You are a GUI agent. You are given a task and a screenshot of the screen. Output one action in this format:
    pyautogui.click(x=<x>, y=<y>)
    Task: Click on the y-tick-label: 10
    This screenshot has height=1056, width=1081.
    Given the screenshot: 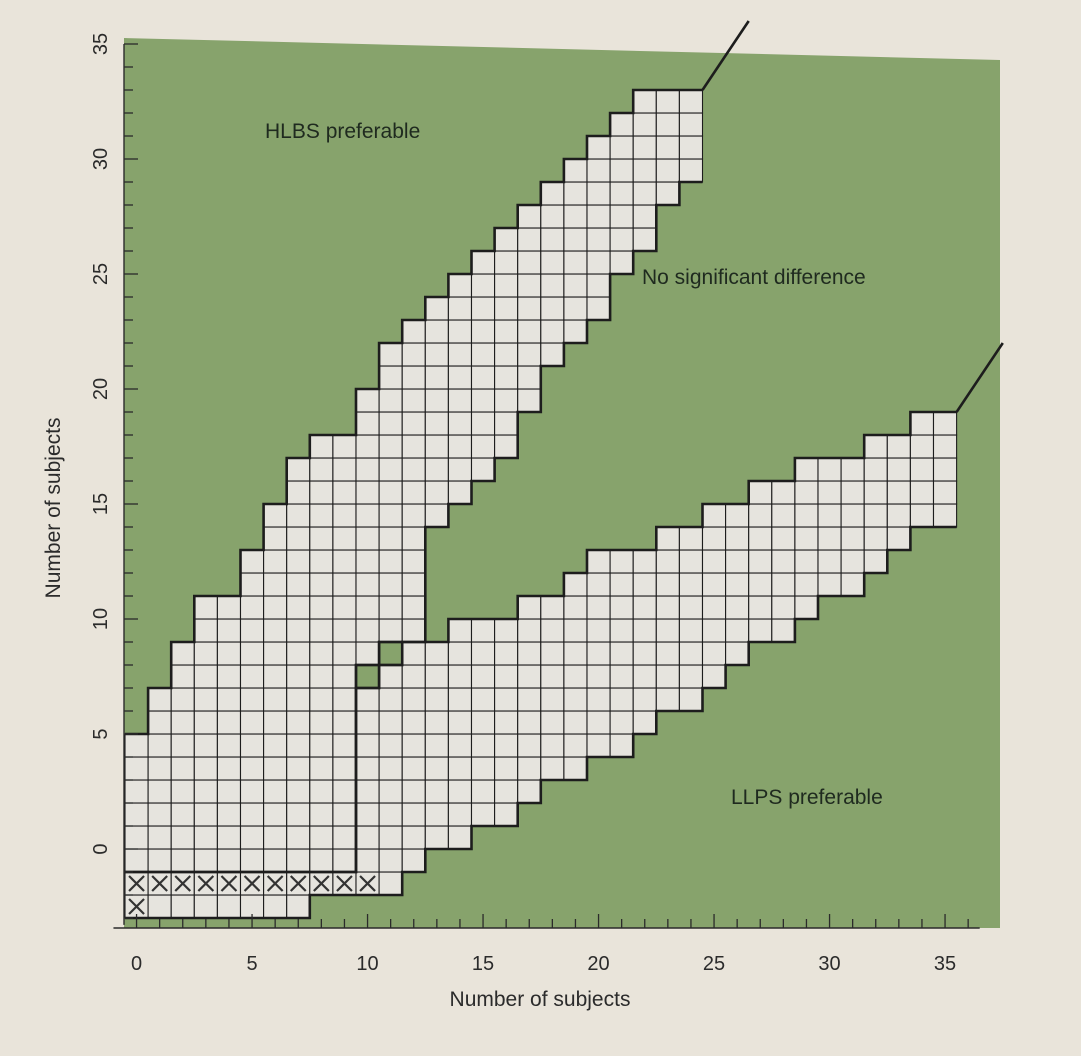 What is the action you would take?
    pyautogui.click(x=101, y=619)
    